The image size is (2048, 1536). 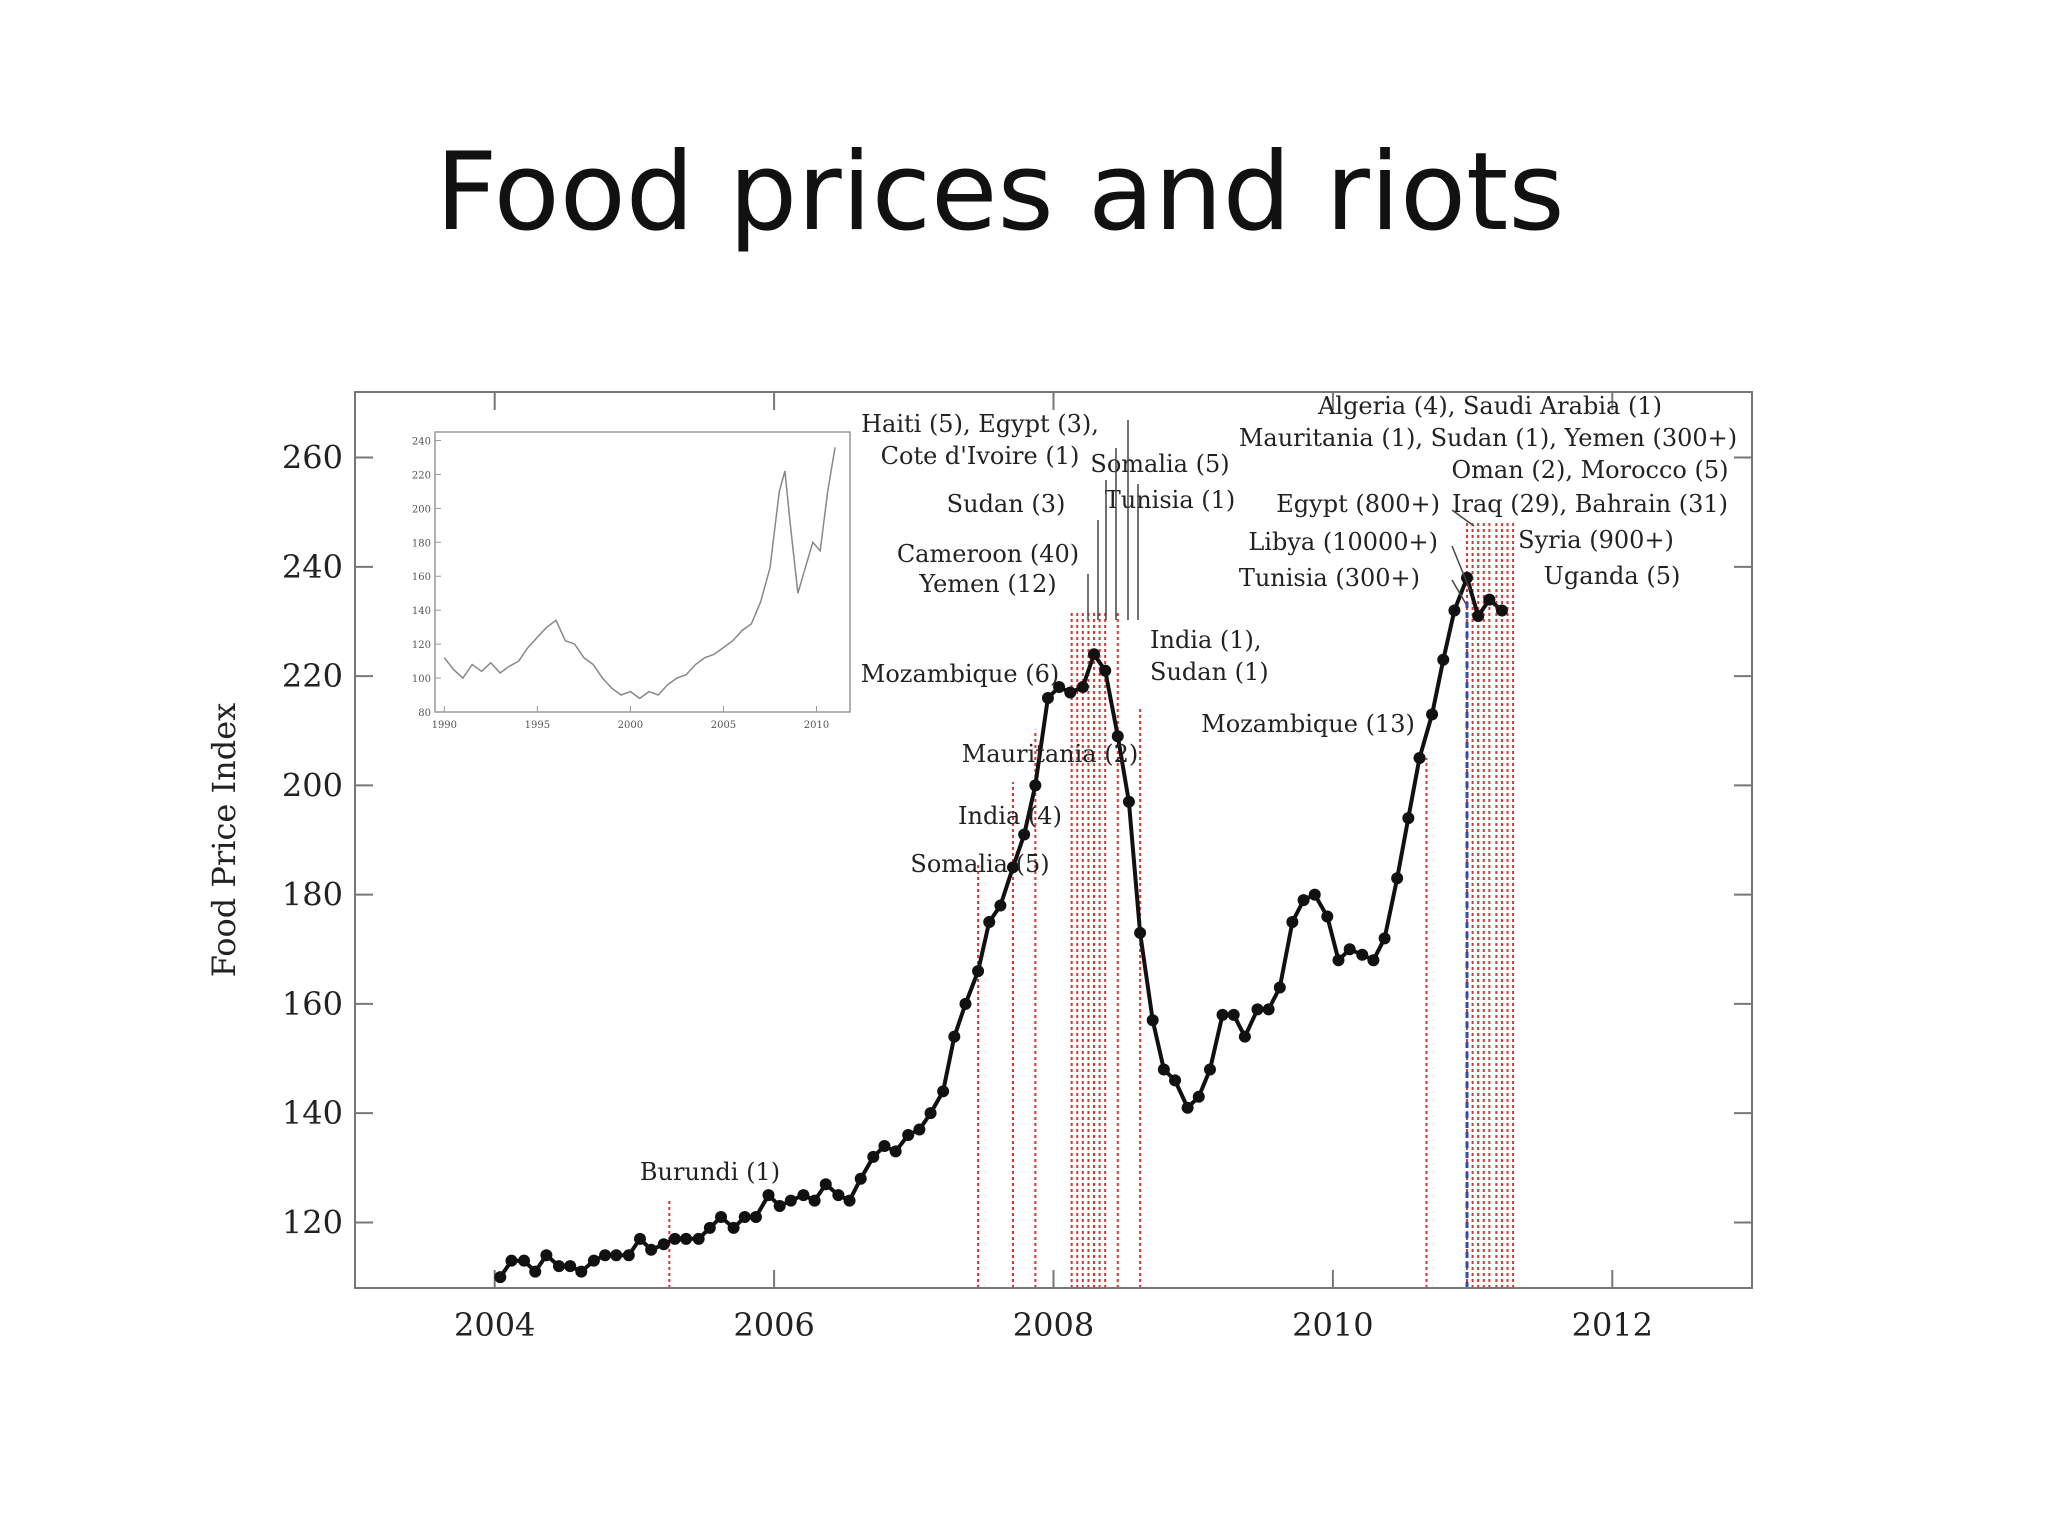 I want to click on riot-annotation: Iraq (29), Bahrain (31), so click(x=1590, y=504).